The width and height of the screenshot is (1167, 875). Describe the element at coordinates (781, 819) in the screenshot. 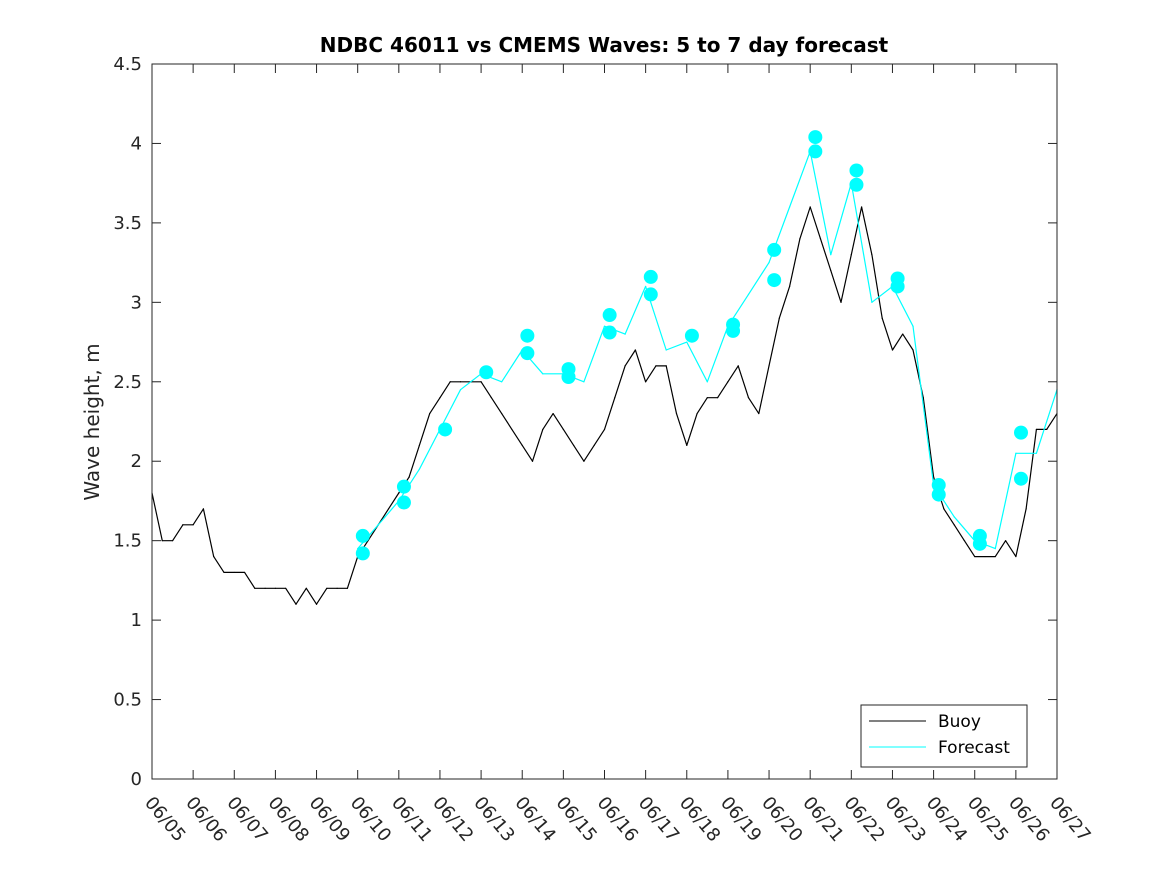

I see `x-tick-label: 06/20` at that location.